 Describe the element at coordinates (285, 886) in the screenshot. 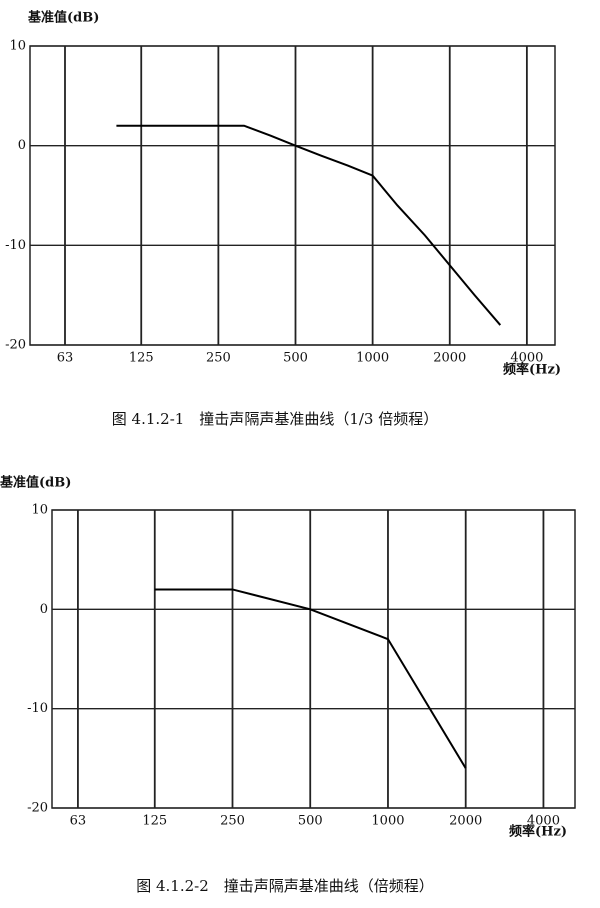

I see `caption: 图 4.1.2-2 撞击声隔声基准曲线（倍频程）` at that location.